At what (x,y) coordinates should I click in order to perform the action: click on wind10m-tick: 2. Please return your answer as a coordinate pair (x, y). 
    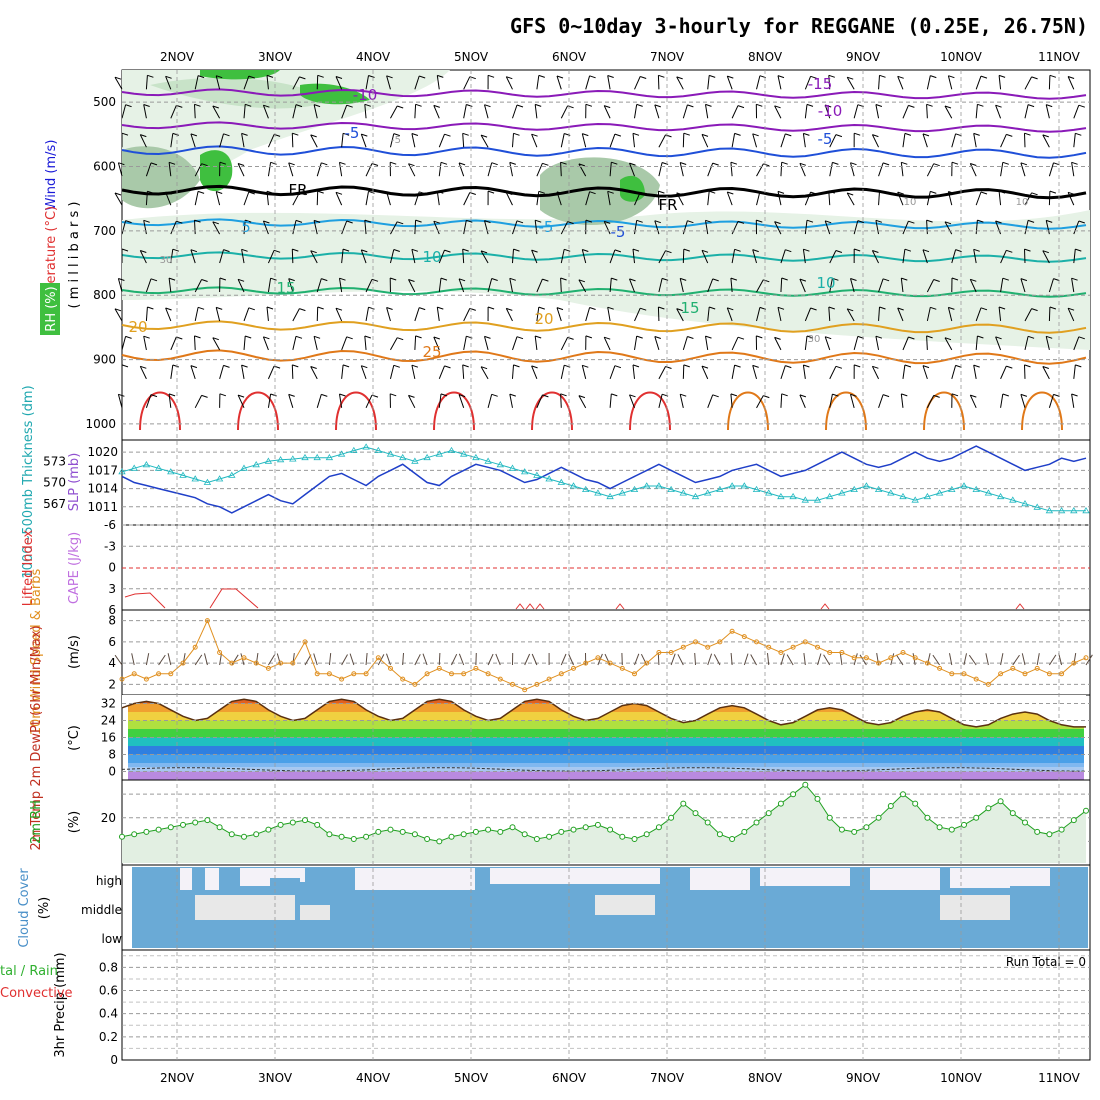
    Looking at the image, I should click on (112, 684).